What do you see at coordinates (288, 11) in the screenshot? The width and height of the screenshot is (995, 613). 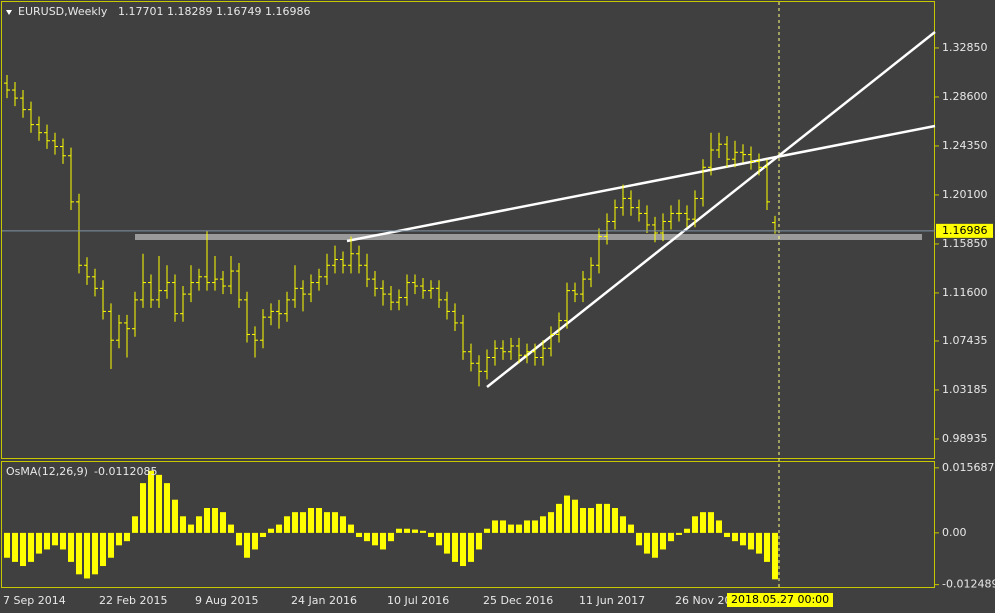 I see `close: 1.16986` at bounding box center [288, 11].